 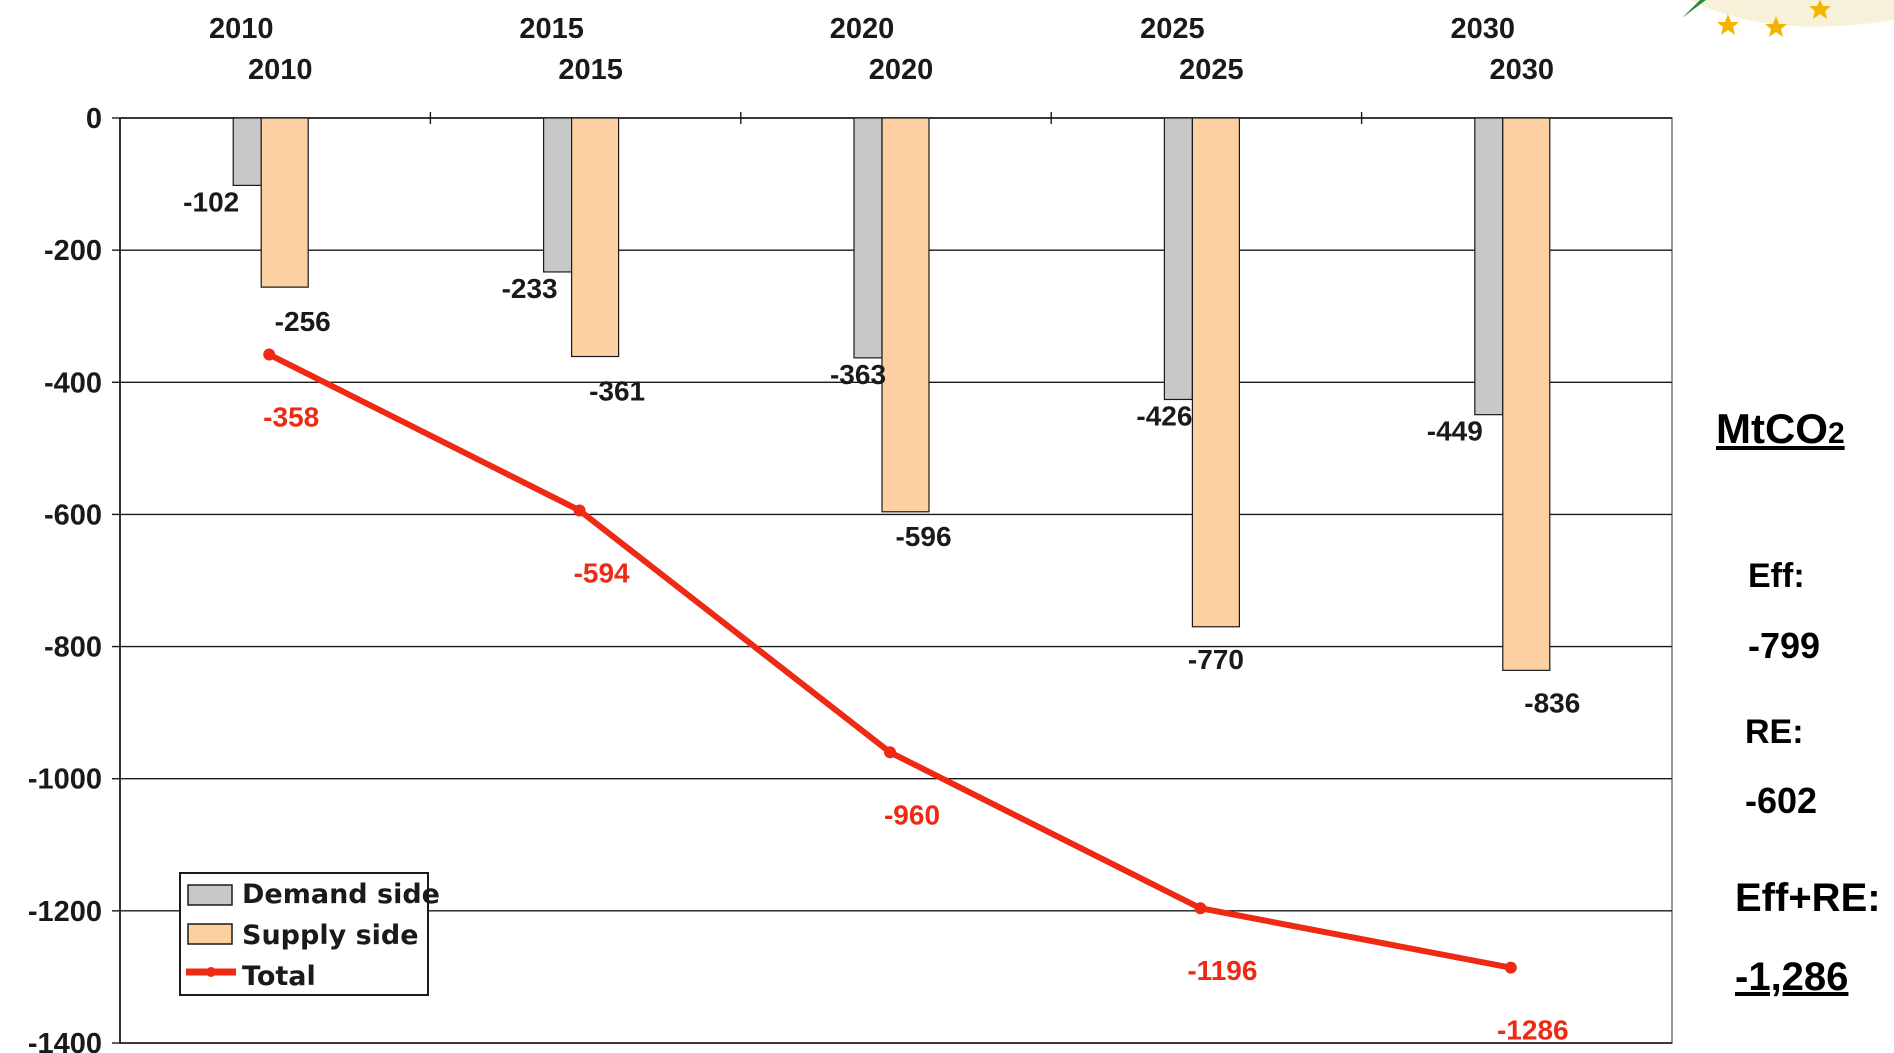 What do you see at coordinates (210, 895) in the screenshot?
I see `legend-swatch-demand` at bounding box center [210, 895].